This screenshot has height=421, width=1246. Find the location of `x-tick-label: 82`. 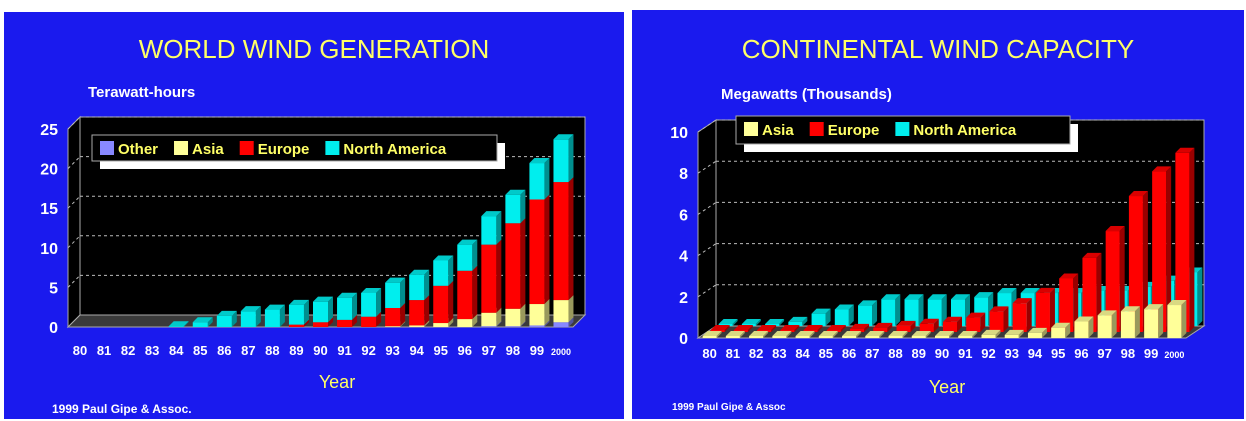

x-tick-label: 82 is located at coordinates (128, 350).